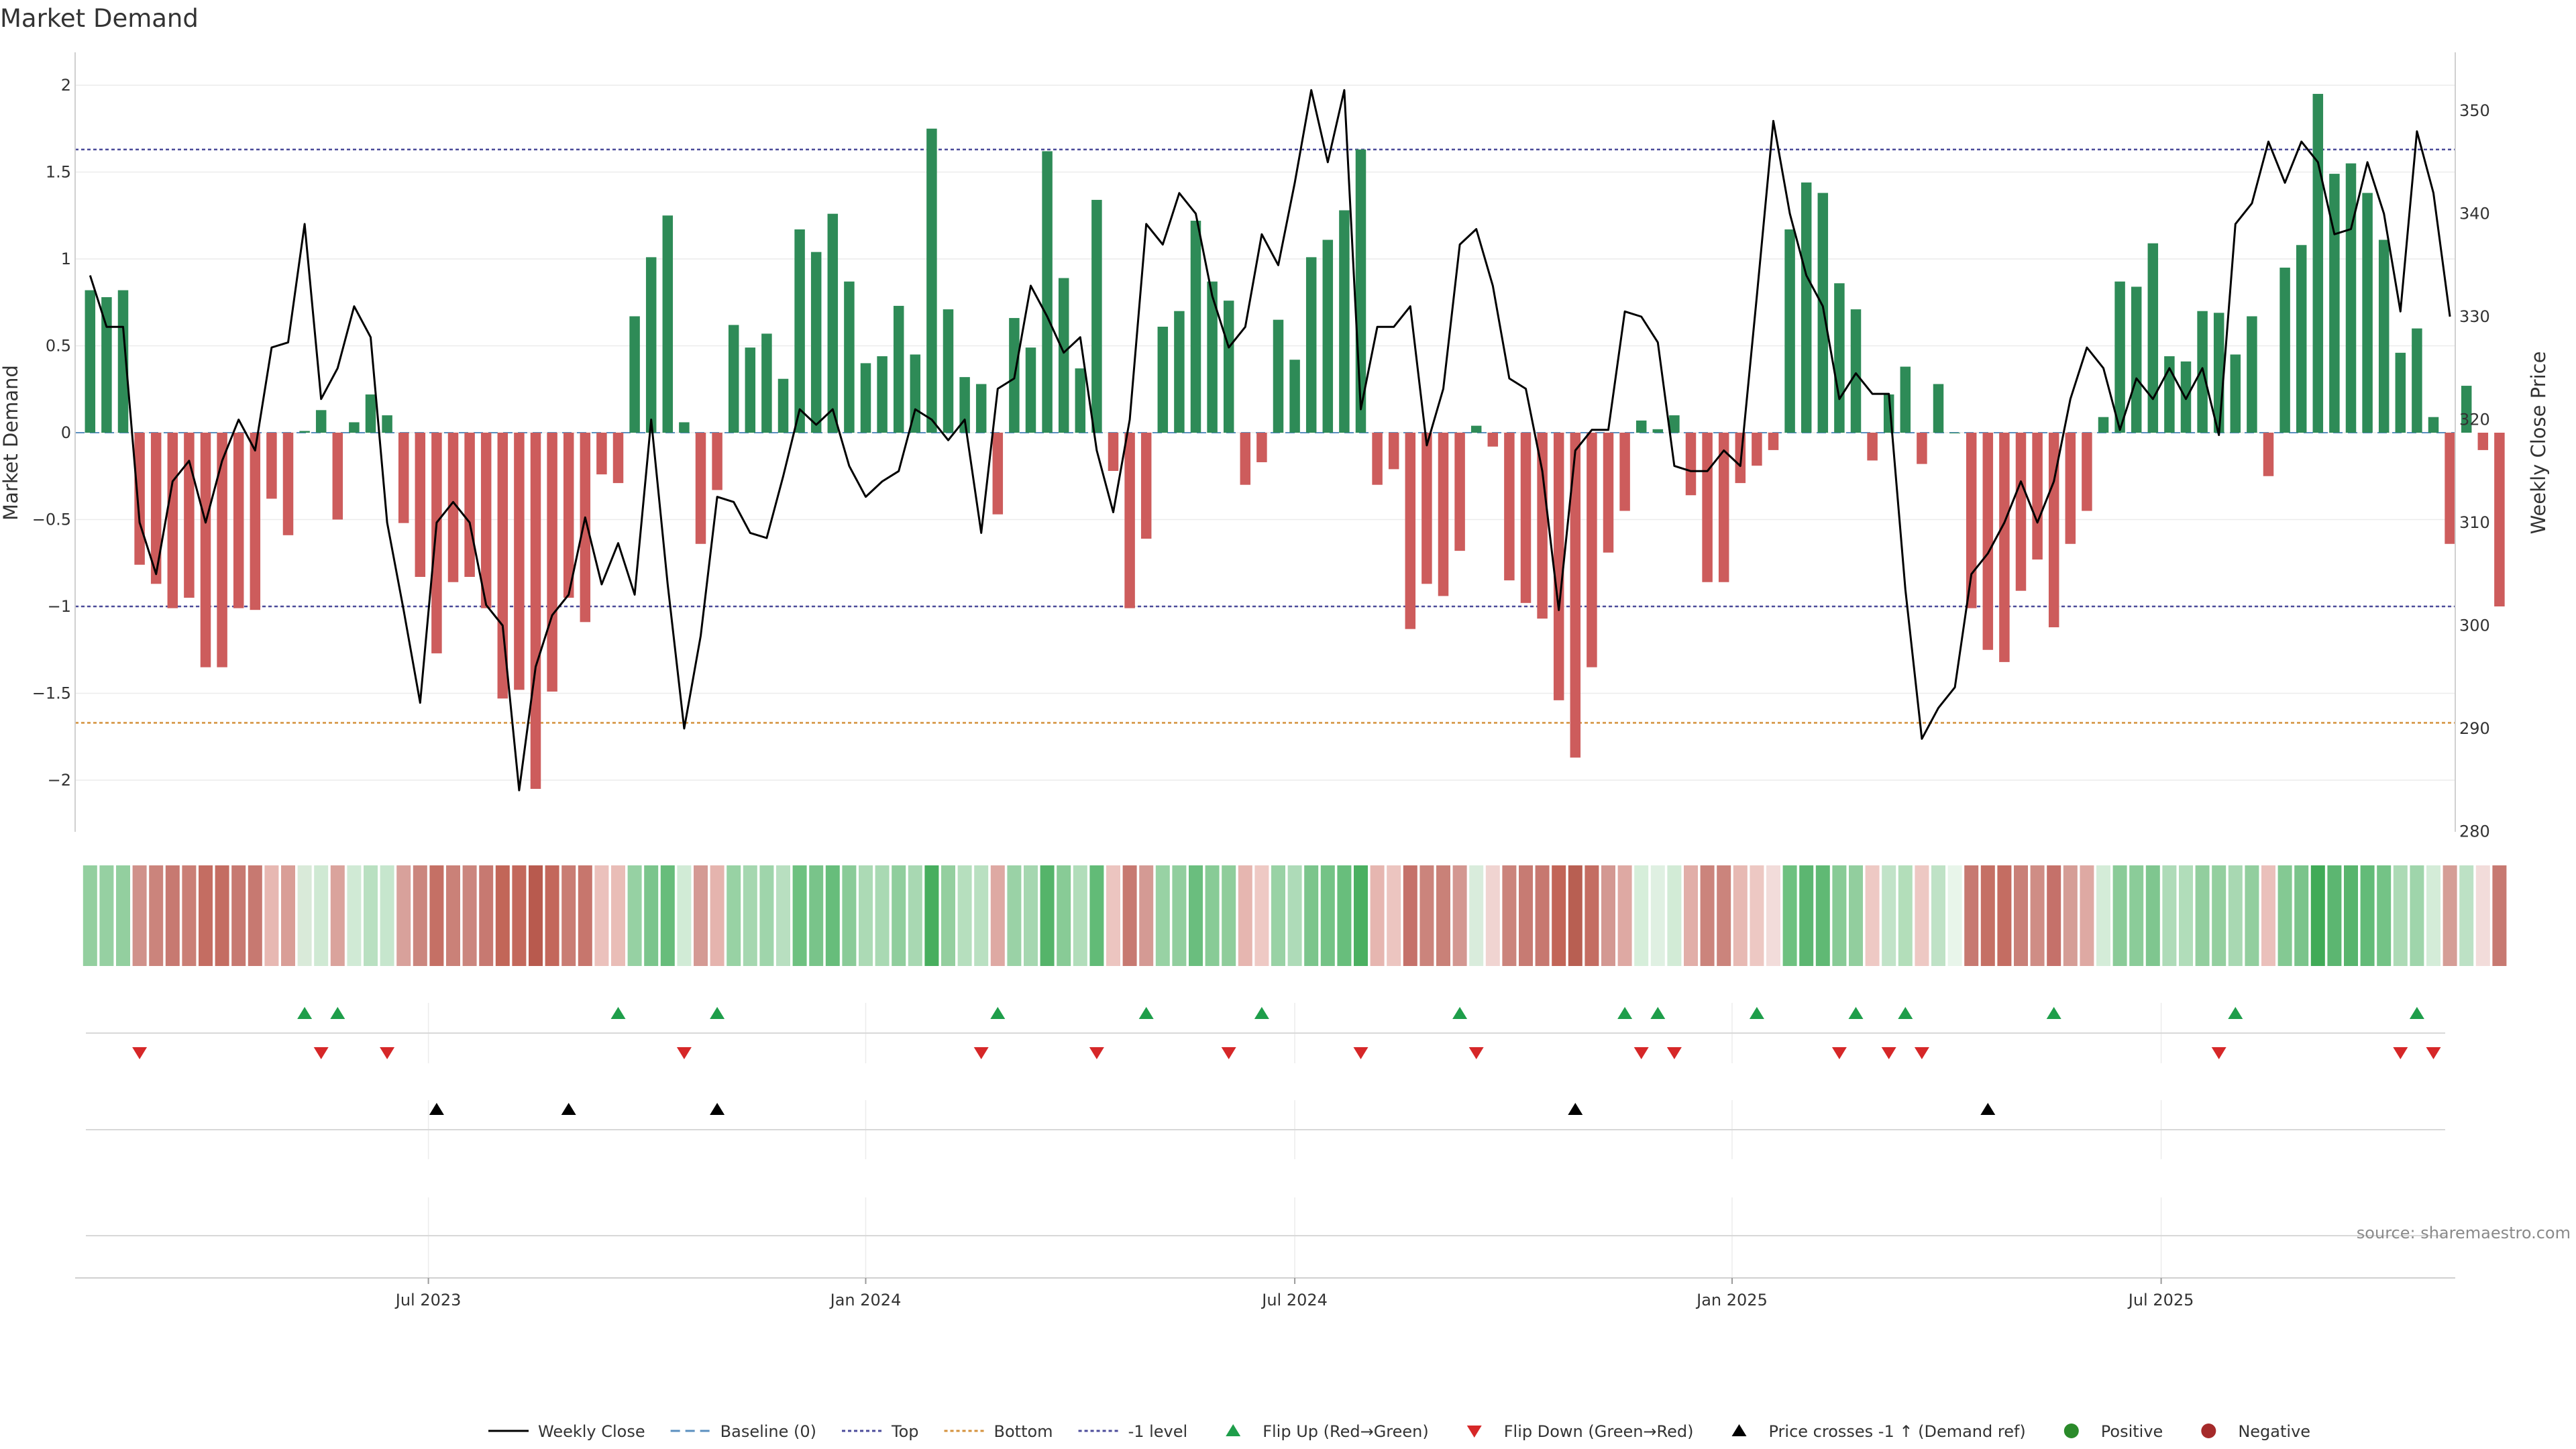 The height and width of the screenshot is (1449, 2576). I want to click on y2-axis-label: Weekly Close Price, so click(2538, 443).